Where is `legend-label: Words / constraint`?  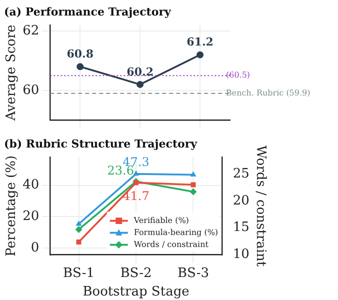
legend-label: Words / constraint is located at coordinates (172, 244).